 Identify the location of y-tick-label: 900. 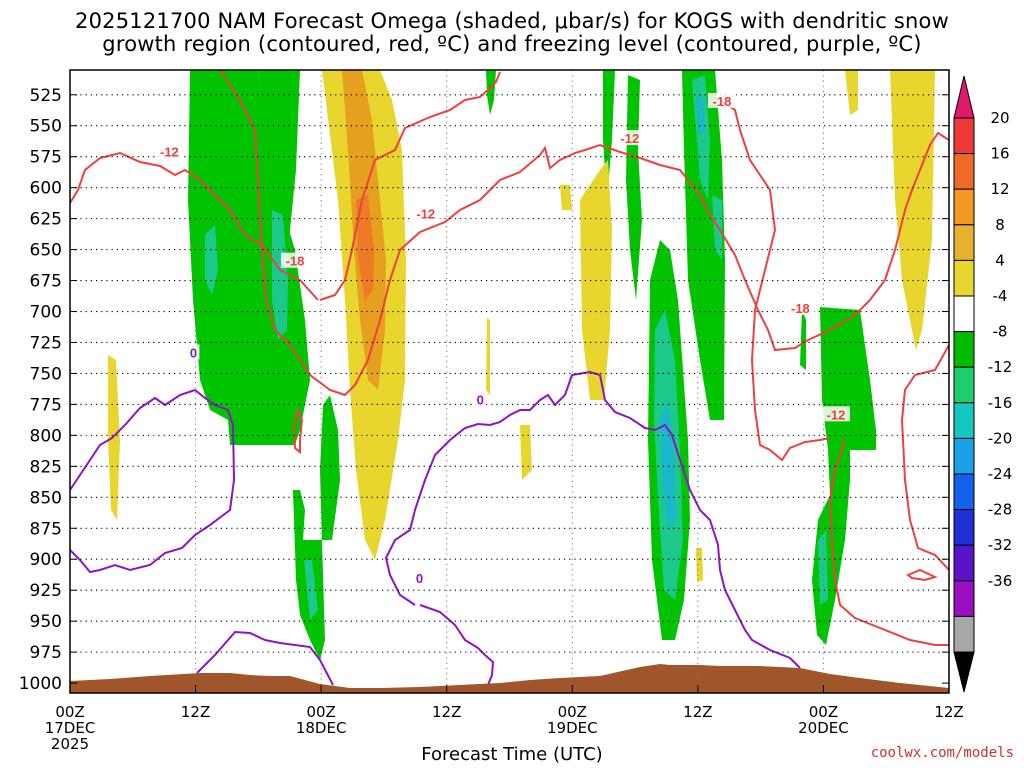
(46, 560).